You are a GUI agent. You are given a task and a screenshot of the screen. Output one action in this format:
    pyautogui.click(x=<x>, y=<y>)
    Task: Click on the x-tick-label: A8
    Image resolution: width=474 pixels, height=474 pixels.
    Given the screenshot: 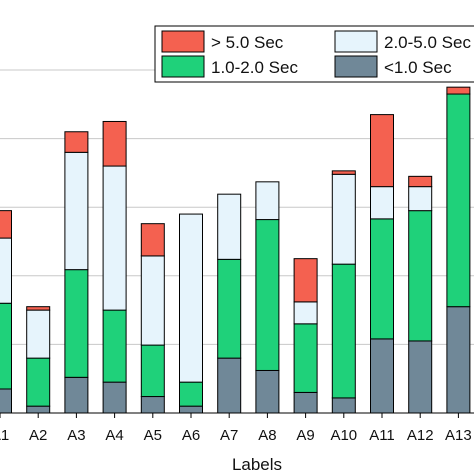 What is the action you would take?
    pyautogui.click(x=267, y=435)
    